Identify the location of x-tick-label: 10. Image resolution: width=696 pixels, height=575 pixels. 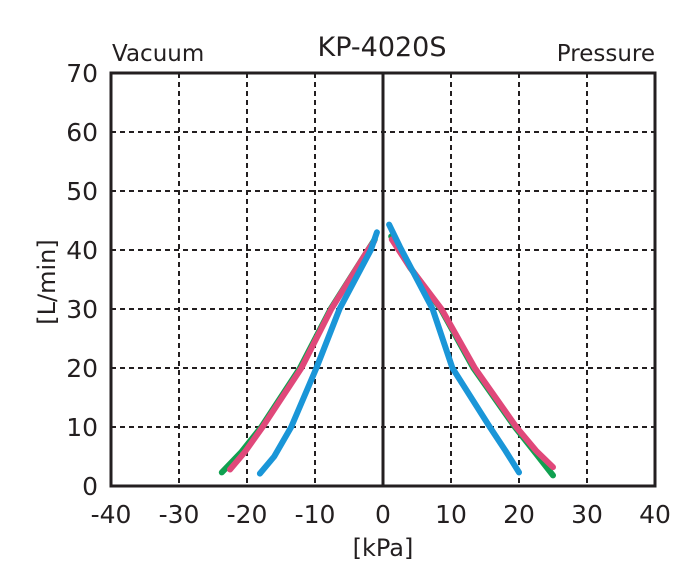
(451, 514).